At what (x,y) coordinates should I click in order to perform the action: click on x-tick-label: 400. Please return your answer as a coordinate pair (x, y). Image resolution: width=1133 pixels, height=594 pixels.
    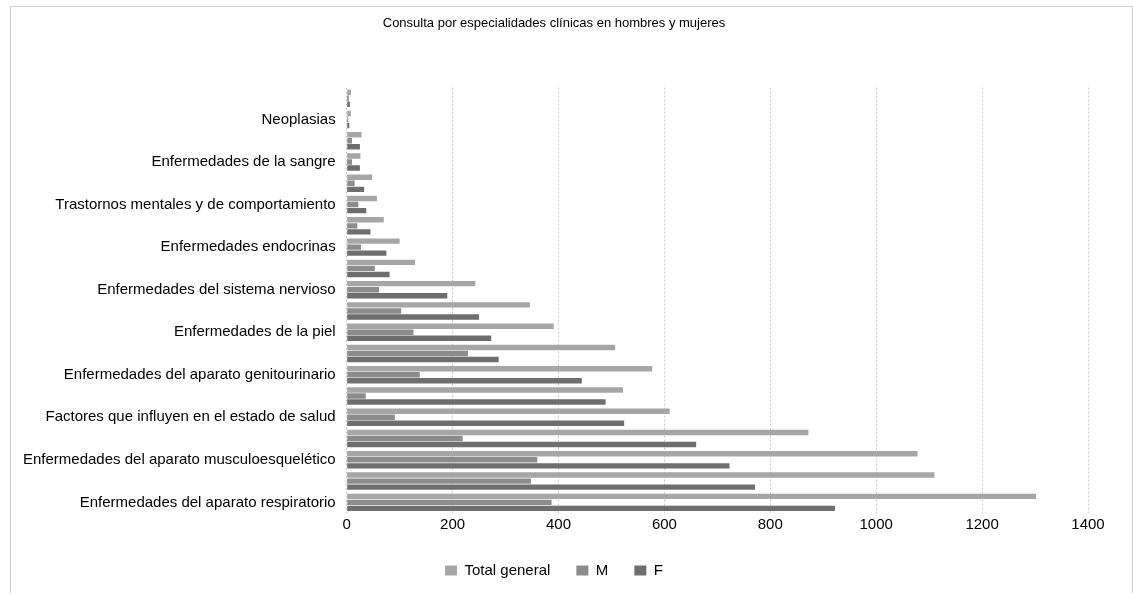
    Looking at the image, I should click on (558, 524).